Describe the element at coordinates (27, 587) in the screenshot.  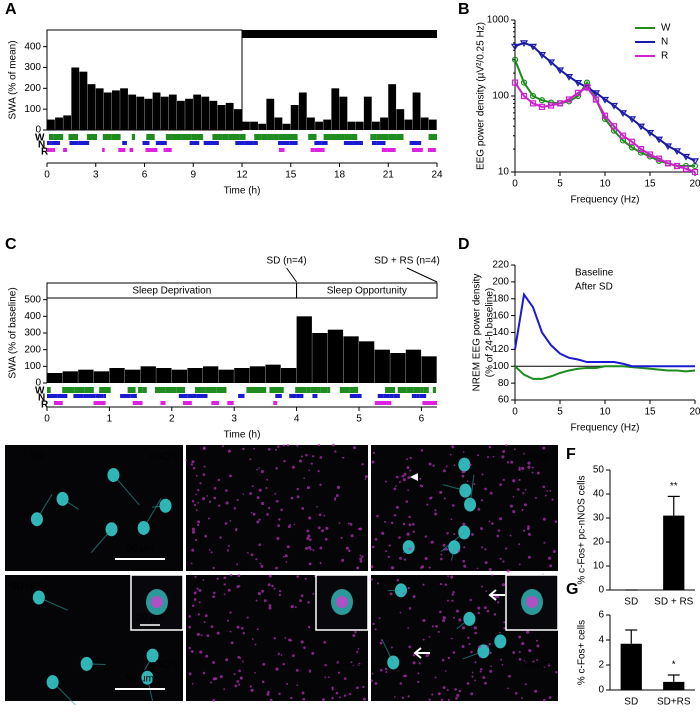
I see `condition-label: SD+RS` at that location.